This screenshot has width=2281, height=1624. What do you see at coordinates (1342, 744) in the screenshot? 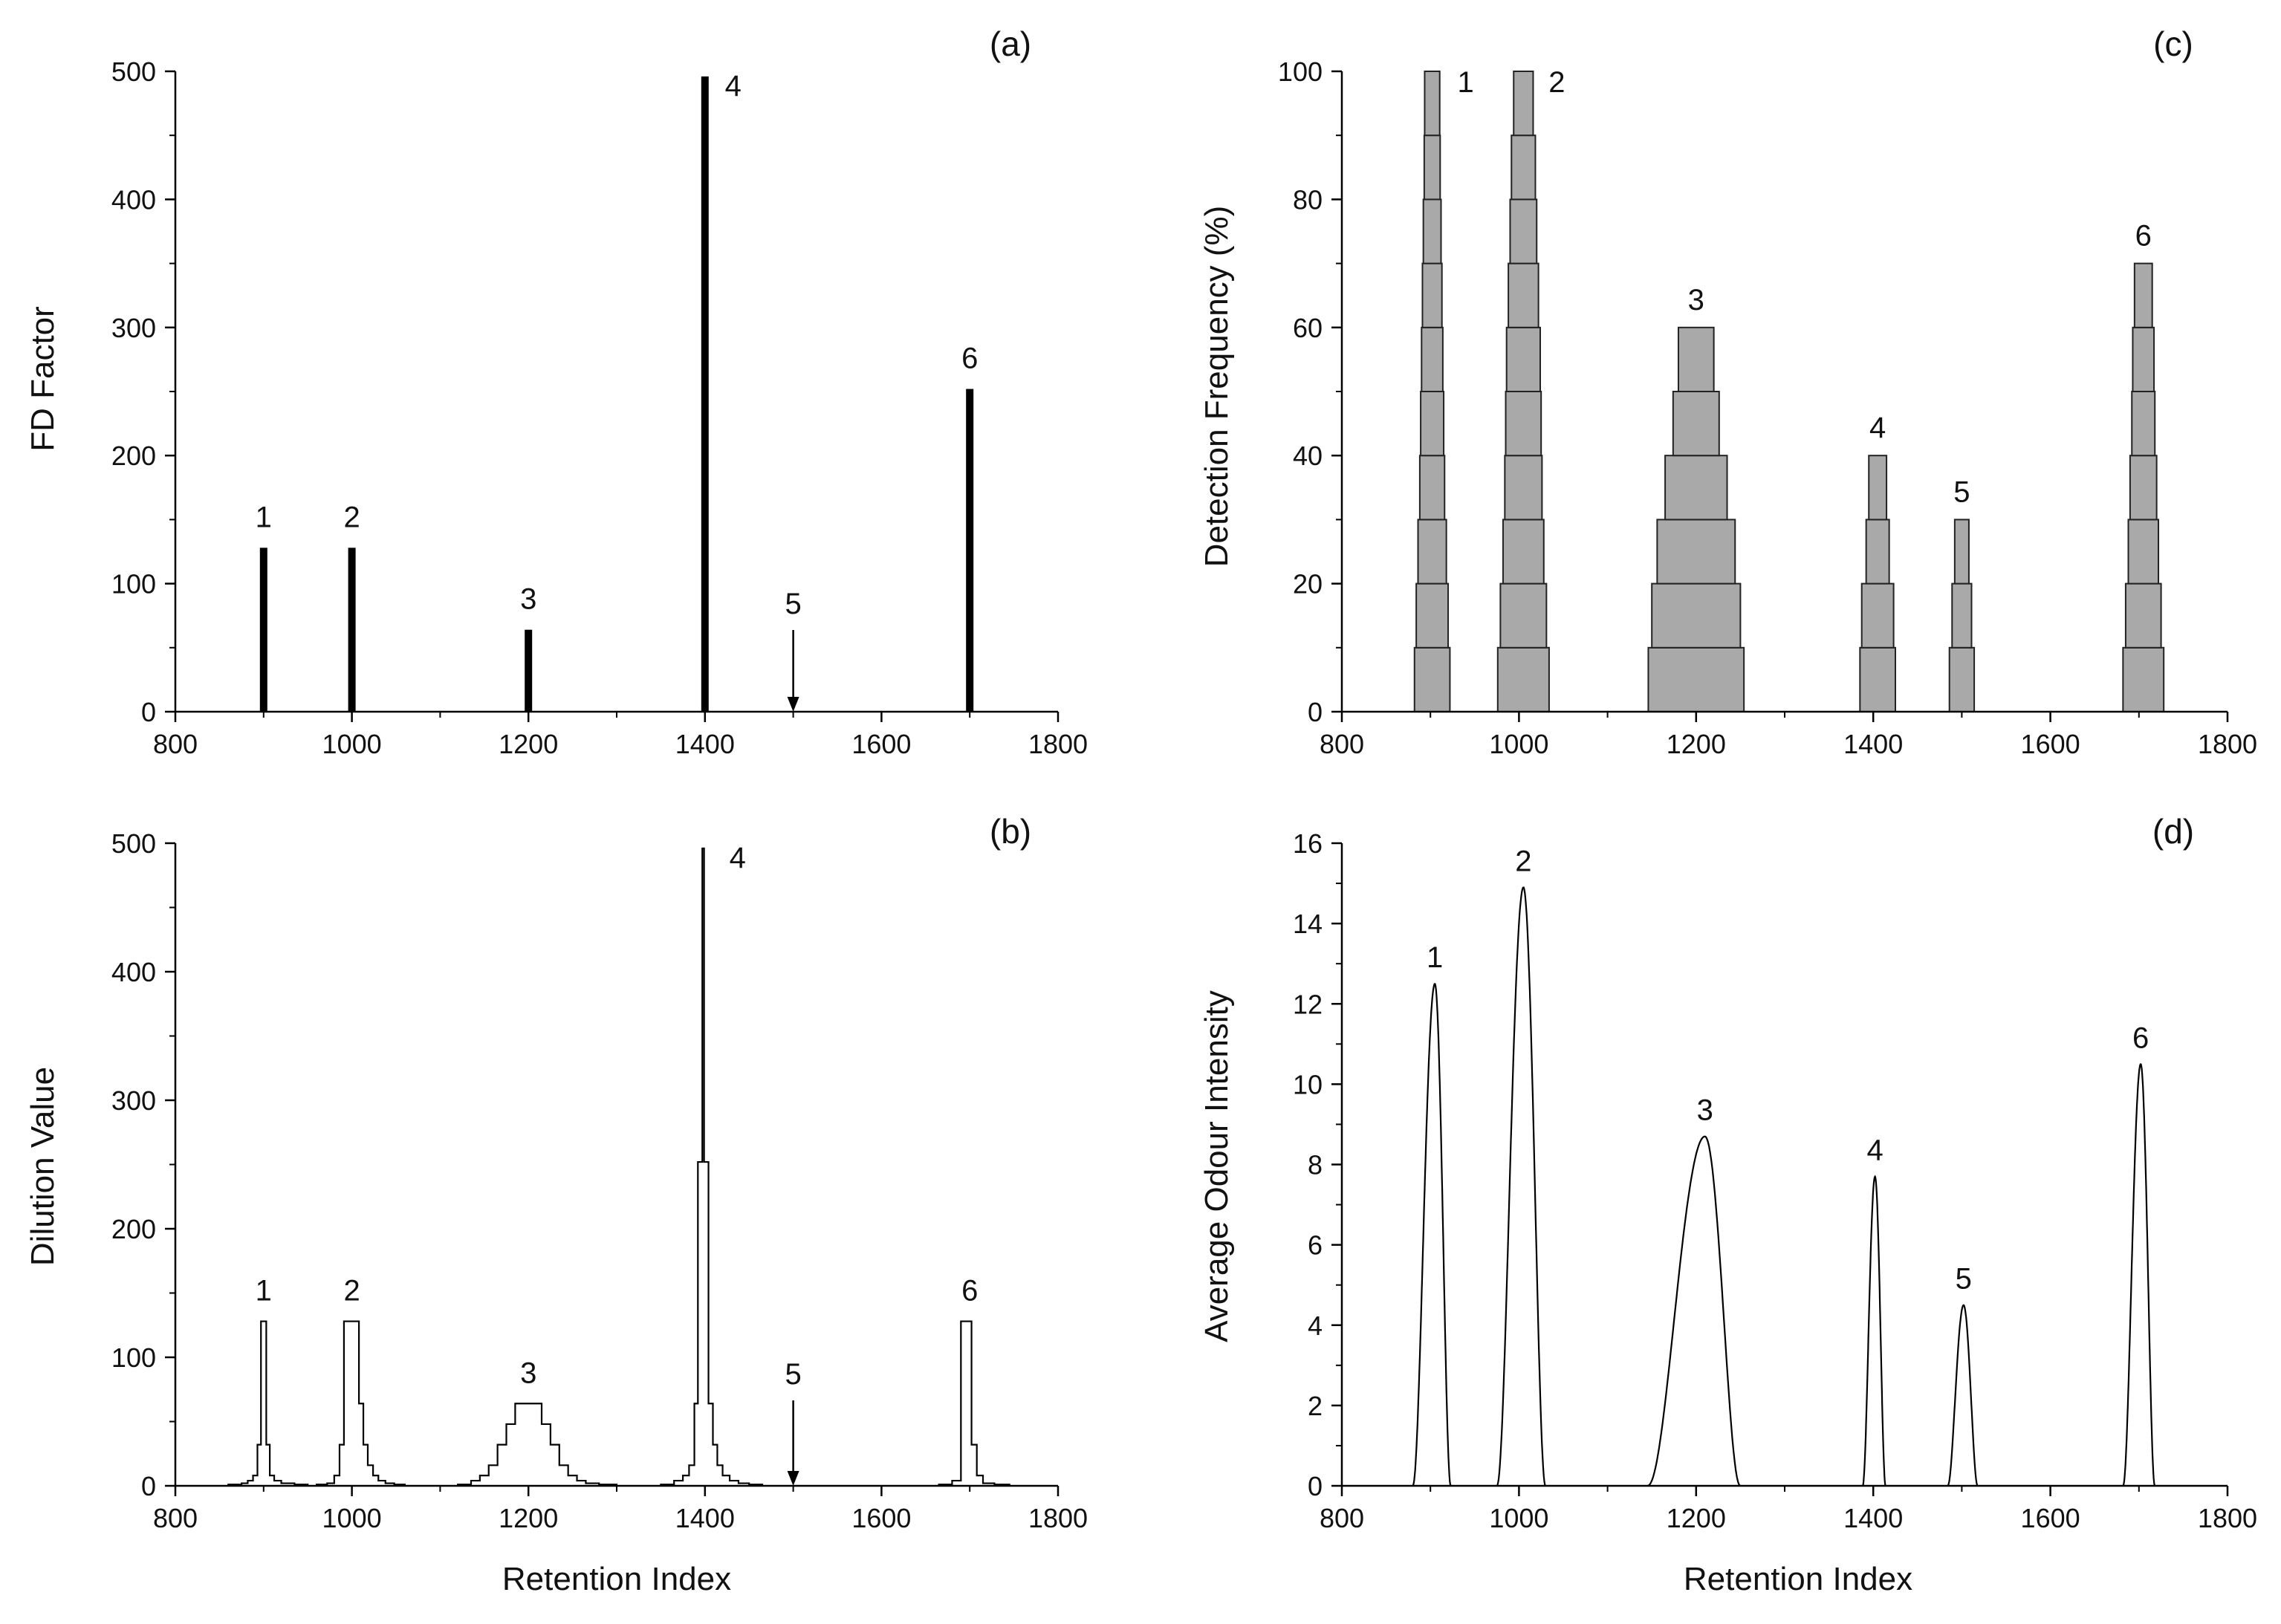
I see `panel-c-x-tick-label: 800` at bounding box center [1342, 744].